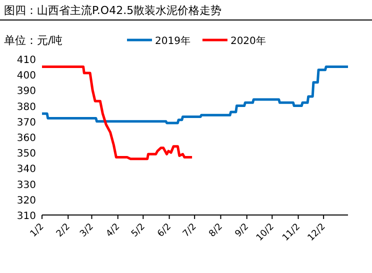 This screenshot has width=372, height=273. I want to click on y-tick-label: 350, so click(26, 154).